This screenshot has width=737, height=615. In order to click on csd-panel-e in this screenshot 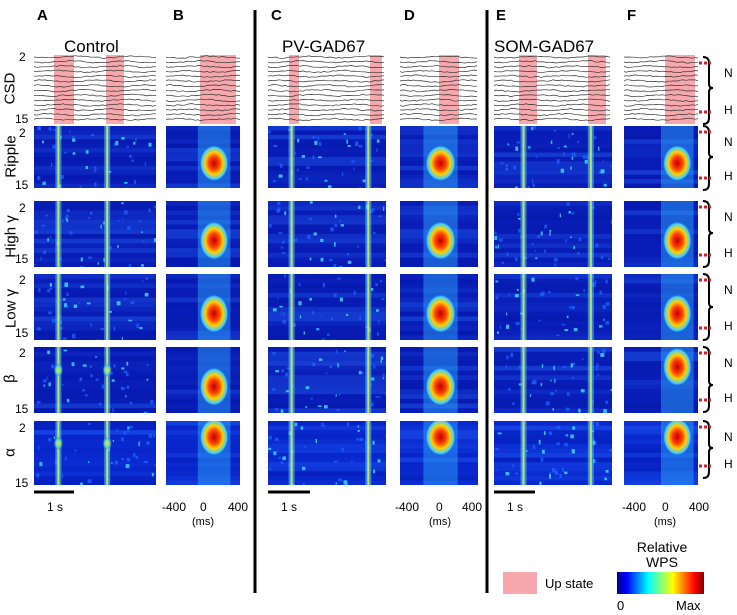, I will do `click(552, 89)`.